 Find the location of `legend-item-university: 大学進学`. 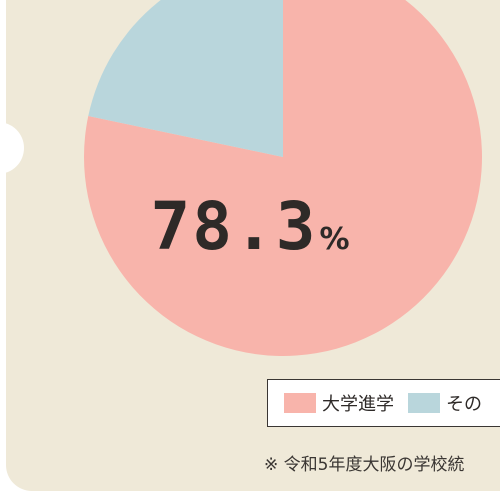

legend-item-university: 大学進学 is located at coordinates (339, 403).